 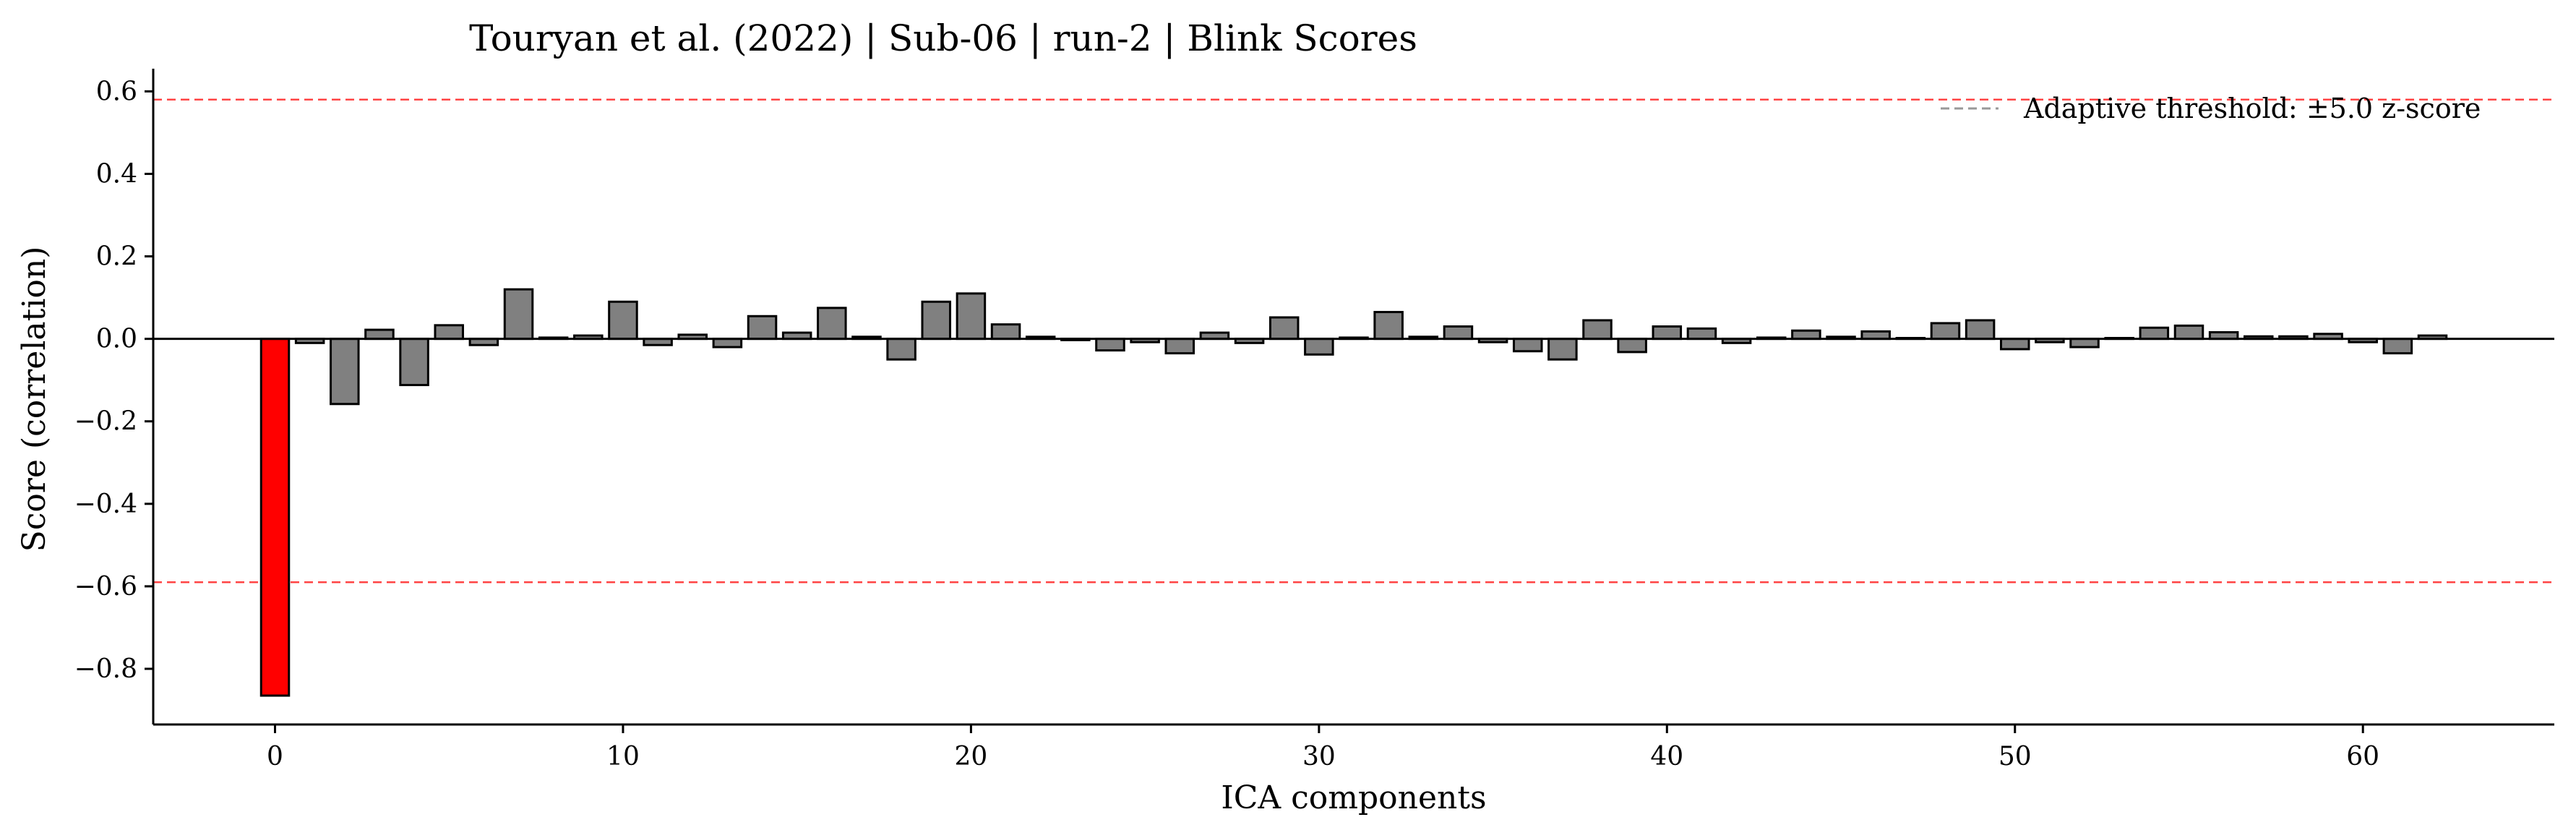 I want to click on y-tick-label: −0.2, so click(x=106, y=422).